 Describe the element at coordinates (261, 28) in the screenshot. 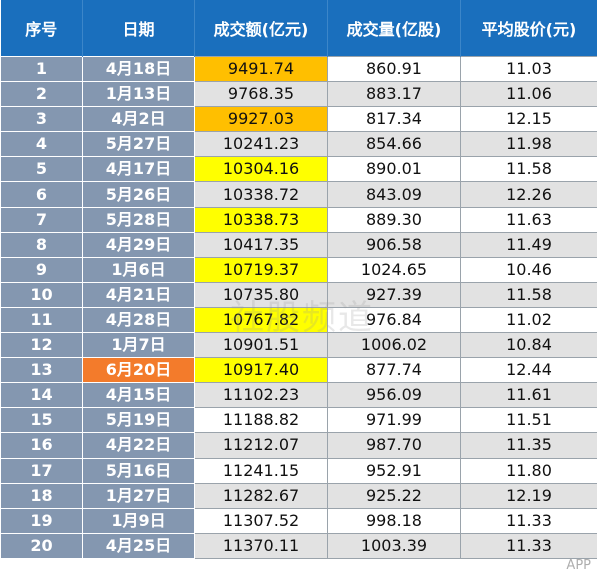

I see `header-amount: 成交额(亿元)` at that location.